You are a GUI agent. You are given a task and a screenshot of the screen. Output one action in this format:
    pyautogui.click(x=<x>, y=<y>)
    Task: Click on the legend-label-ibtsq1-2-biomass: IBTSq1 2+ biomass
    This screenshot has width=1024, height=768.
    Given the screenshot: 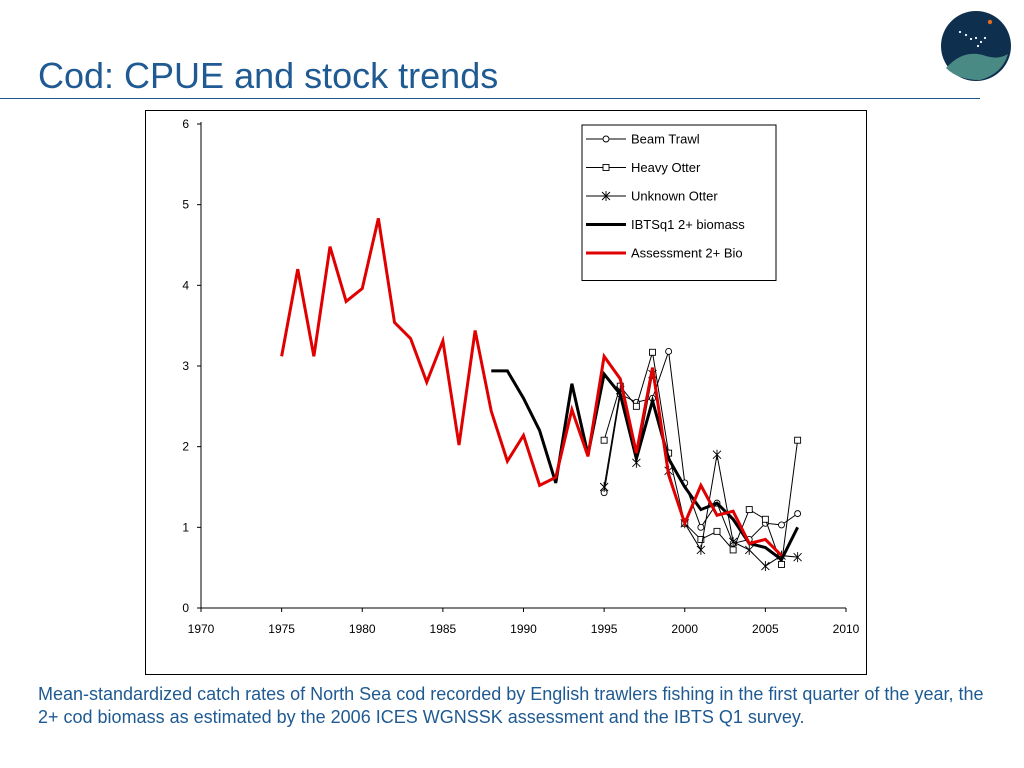 What is the action you would take?
    pyautogui.click(x=688, y=224)
    